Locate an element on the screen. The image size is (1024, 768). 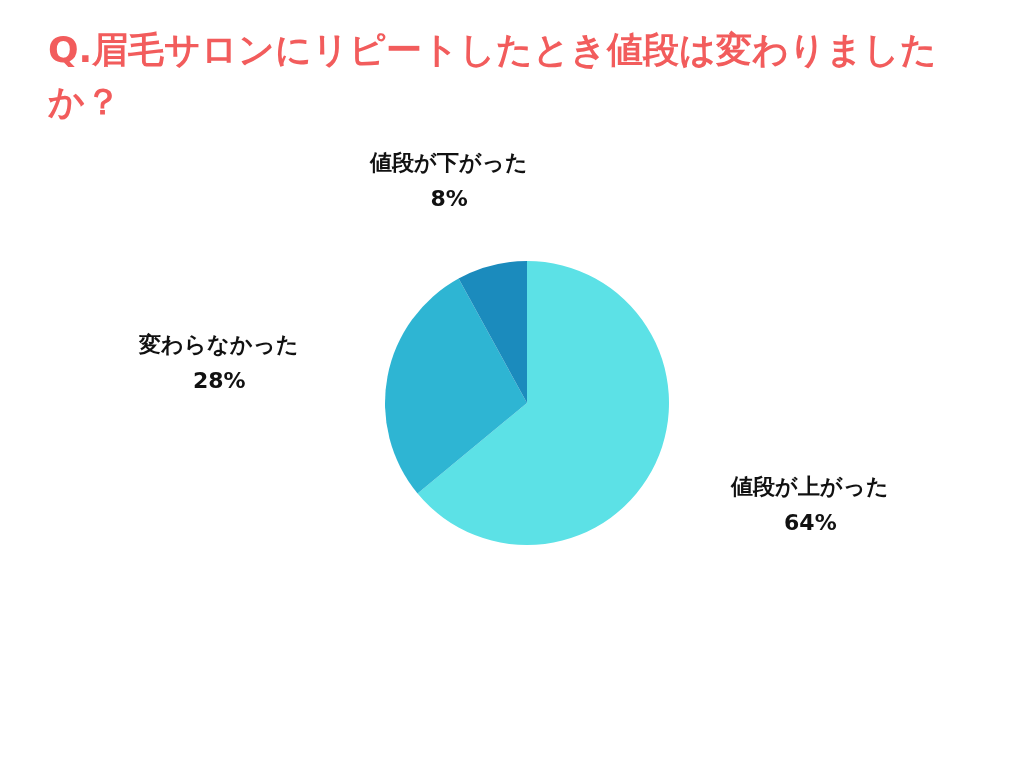
data-label: 8% is located at coordinates (449, 199).